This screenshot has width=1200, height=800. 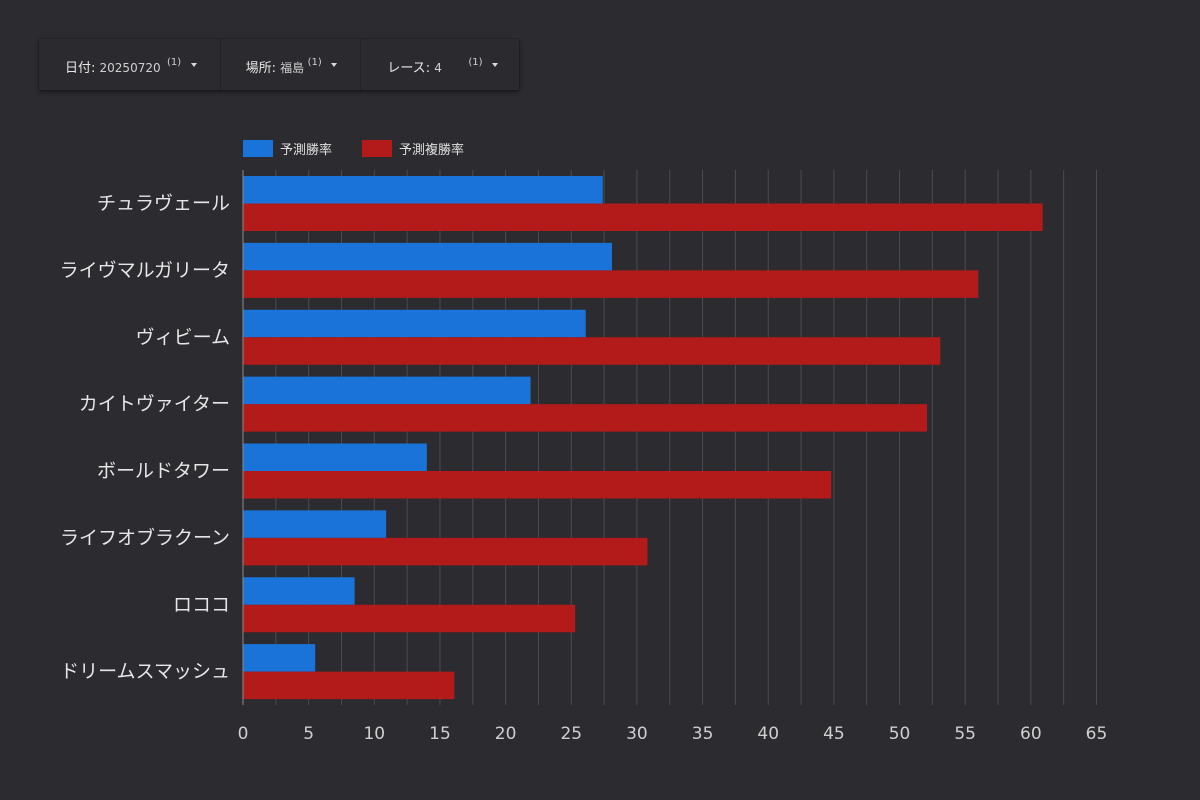 I want to click on category-label: ライヴマルガリータ, so click(x=145, y=270).